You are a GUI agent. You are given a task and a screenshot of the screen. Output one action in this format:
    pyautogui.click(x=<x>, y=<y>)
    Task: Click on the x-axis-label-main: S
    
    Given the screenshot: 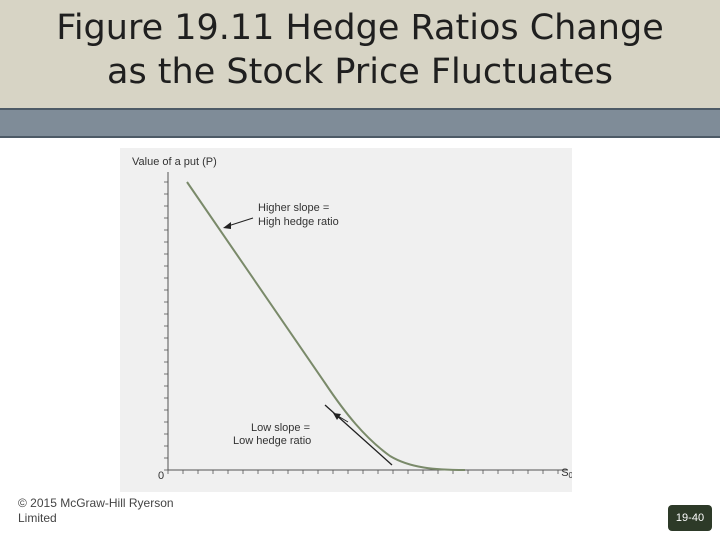 What is the action you would take?
    pyautogui.click(x=564, y=473)
    